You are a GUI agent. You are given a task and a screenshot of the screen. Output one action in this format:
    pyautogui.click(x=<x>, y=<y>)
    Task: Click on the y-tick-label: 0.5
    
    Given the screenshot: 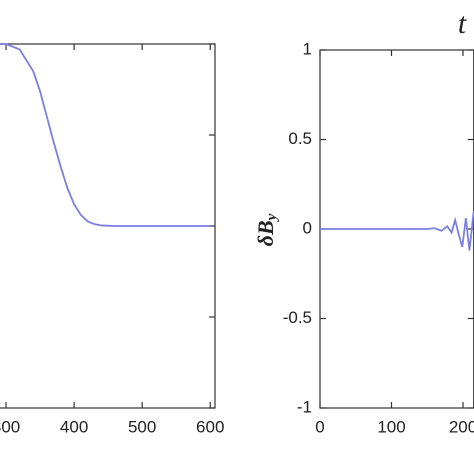 What is the action you would take?
    pyautogui.click(x=300, y=138)
    